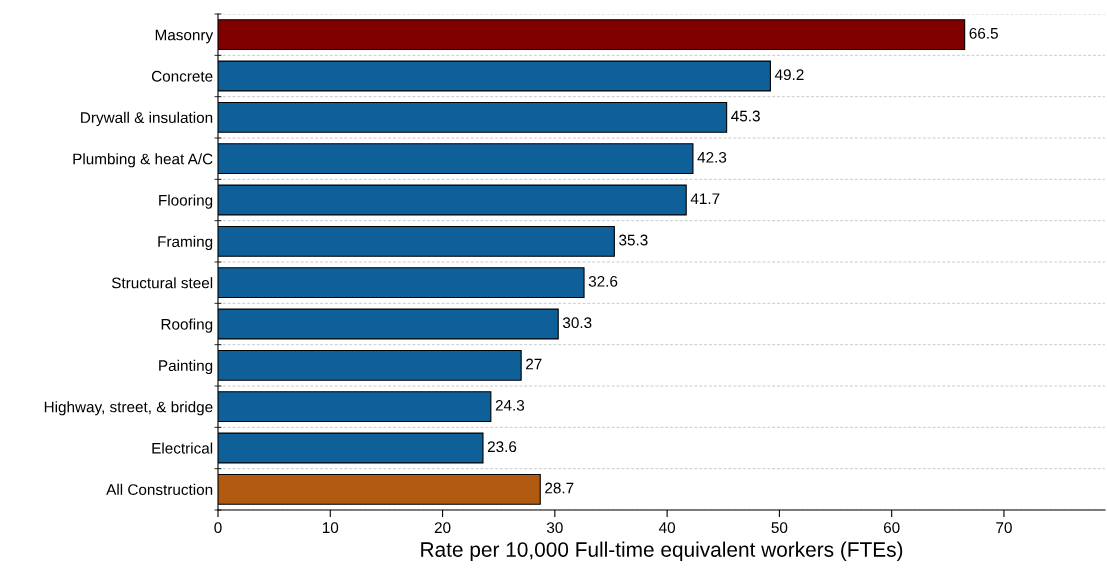  What do you see at coordinates (633, 240) in the screenshot?
I see `data-label: 35.3` at bounding box center [633, 240].